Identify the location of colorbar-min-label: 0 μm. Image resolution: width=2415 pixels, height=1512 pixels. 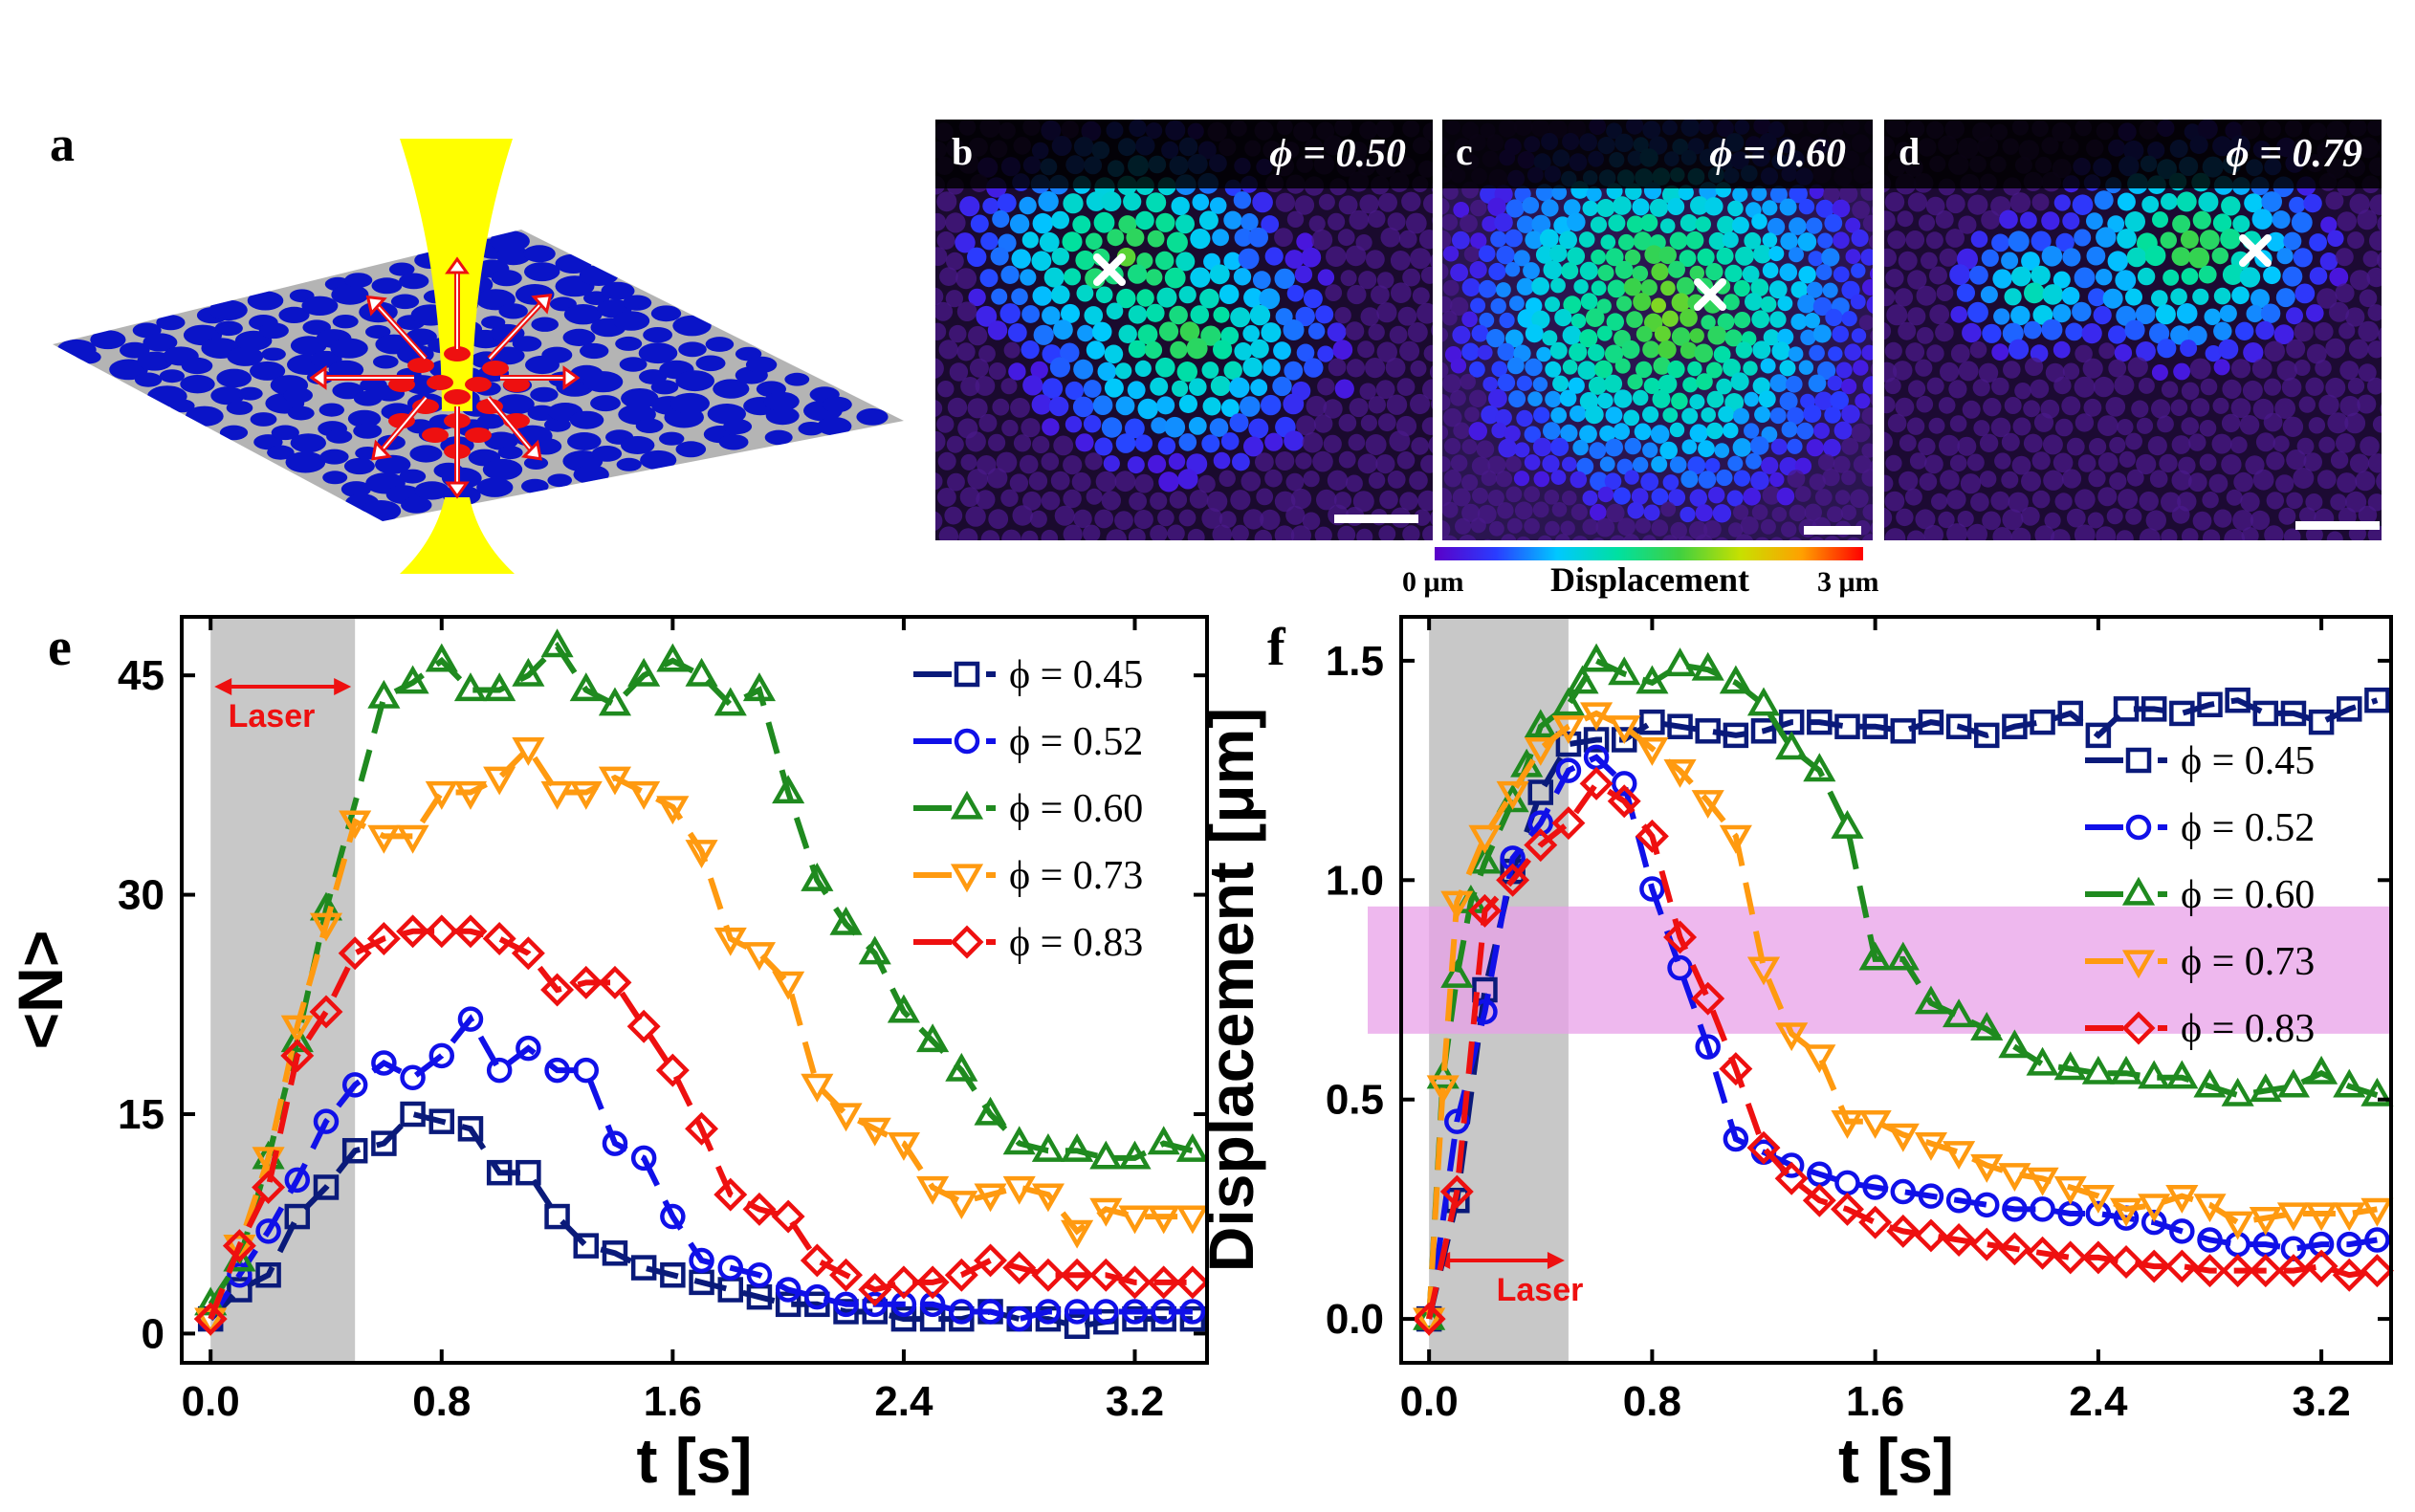
(1433, 582).